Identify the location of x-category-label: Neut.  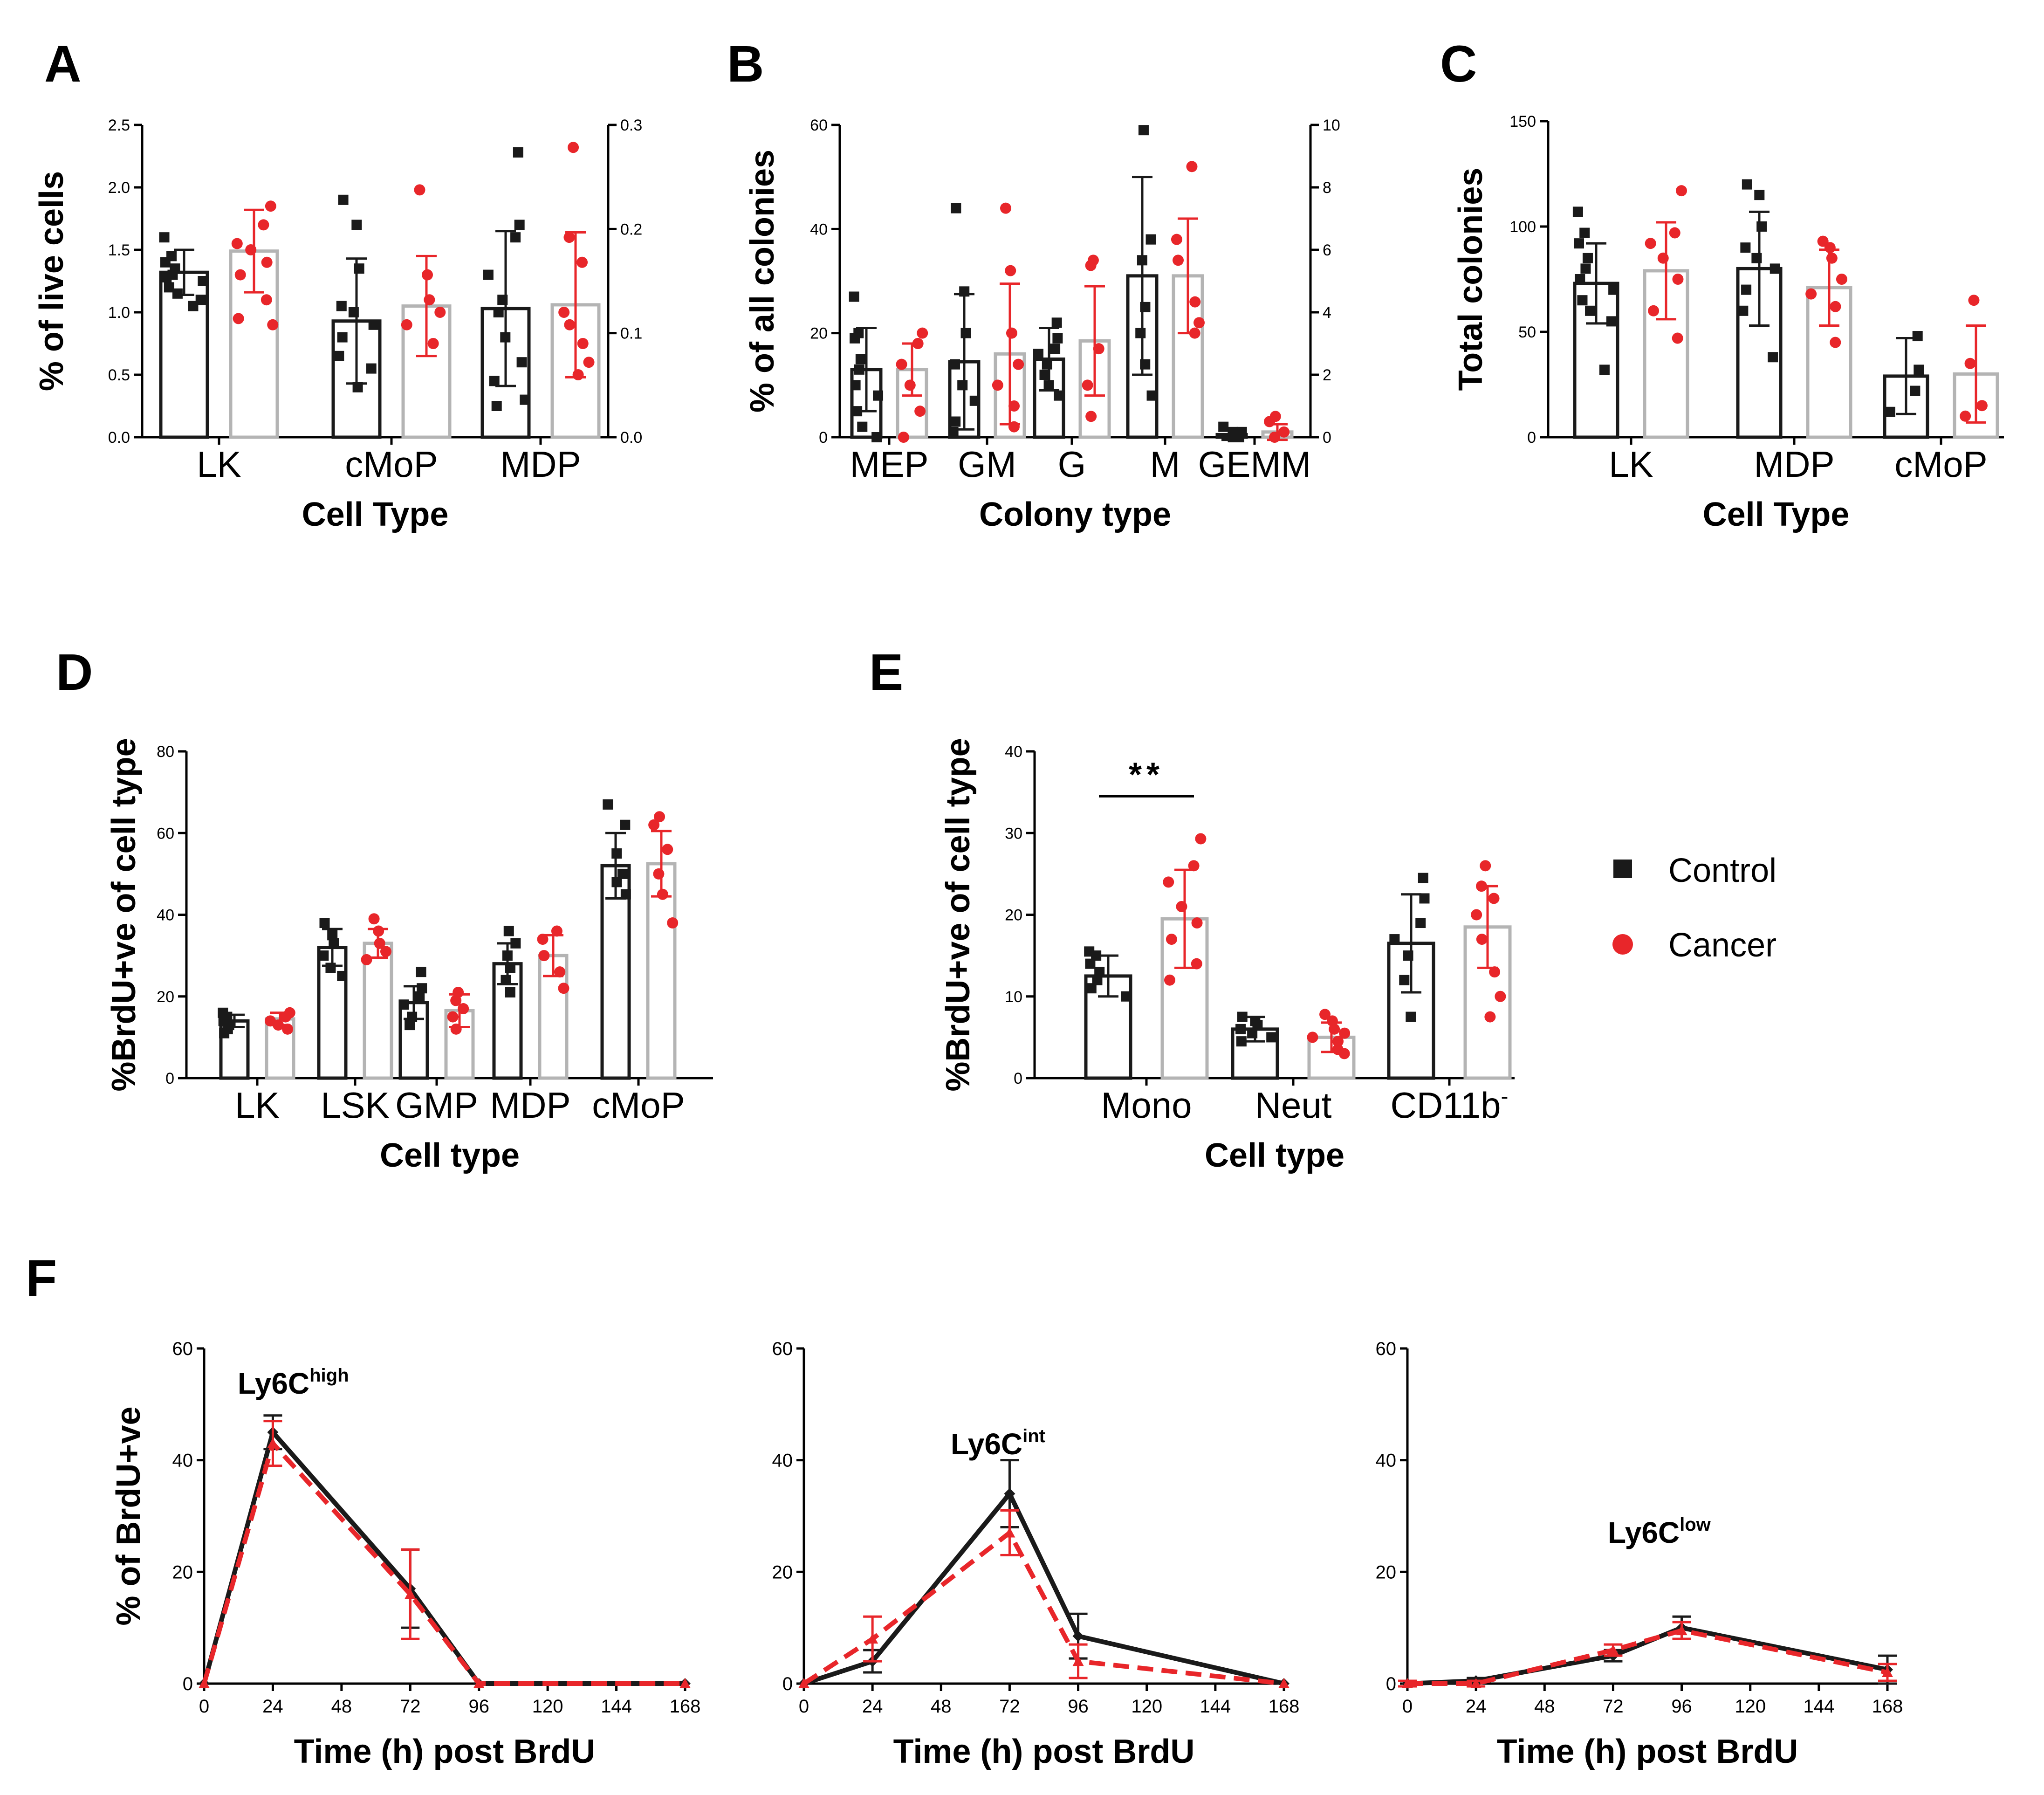
(1293, 1105).